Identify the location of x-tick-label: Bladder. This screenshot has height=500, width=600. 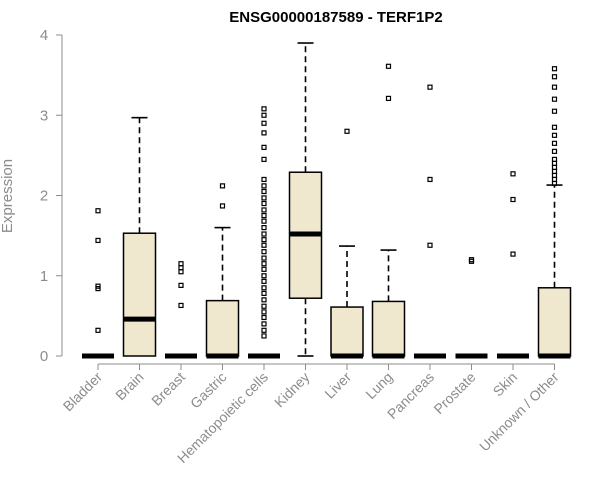
(83, 392).